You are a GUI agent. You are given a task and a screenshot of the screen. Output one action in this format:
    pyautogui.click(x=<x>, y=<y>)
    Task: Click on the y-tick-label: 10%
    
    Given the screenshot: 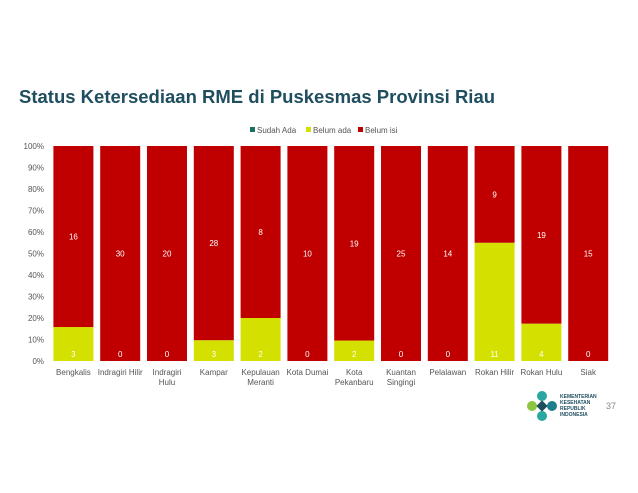 What is the action you would take?
    pyautogui.click(x=36, y=340)
    